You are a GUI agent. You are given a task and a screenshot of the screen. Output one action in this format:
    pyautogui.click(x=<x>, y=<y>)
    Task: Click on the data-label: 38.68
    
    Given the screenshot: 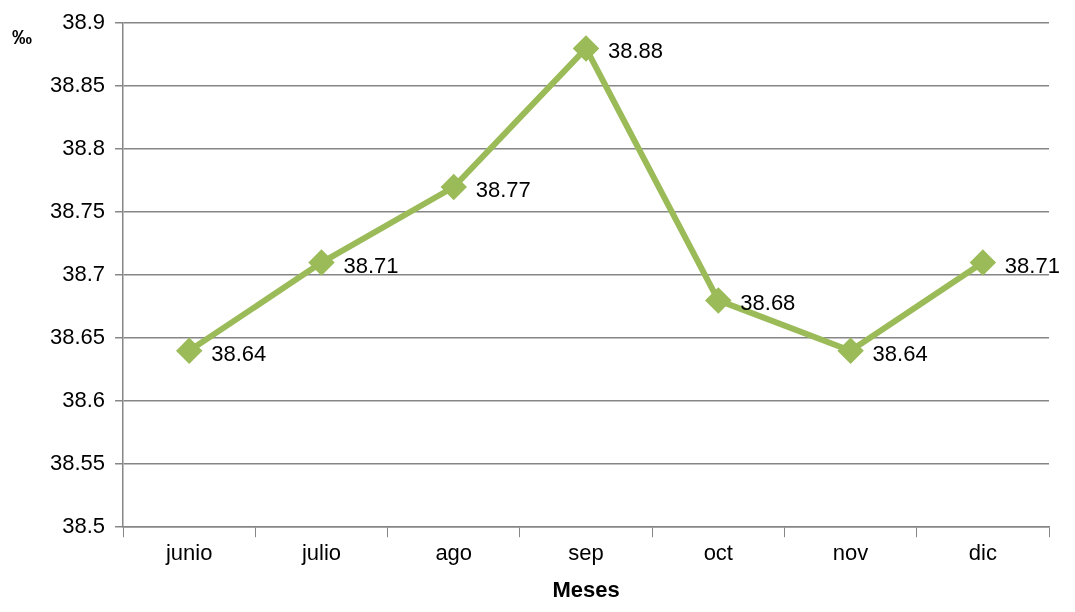 What is the action you would take?
    pyautogui.click(x=768, y=303)
    